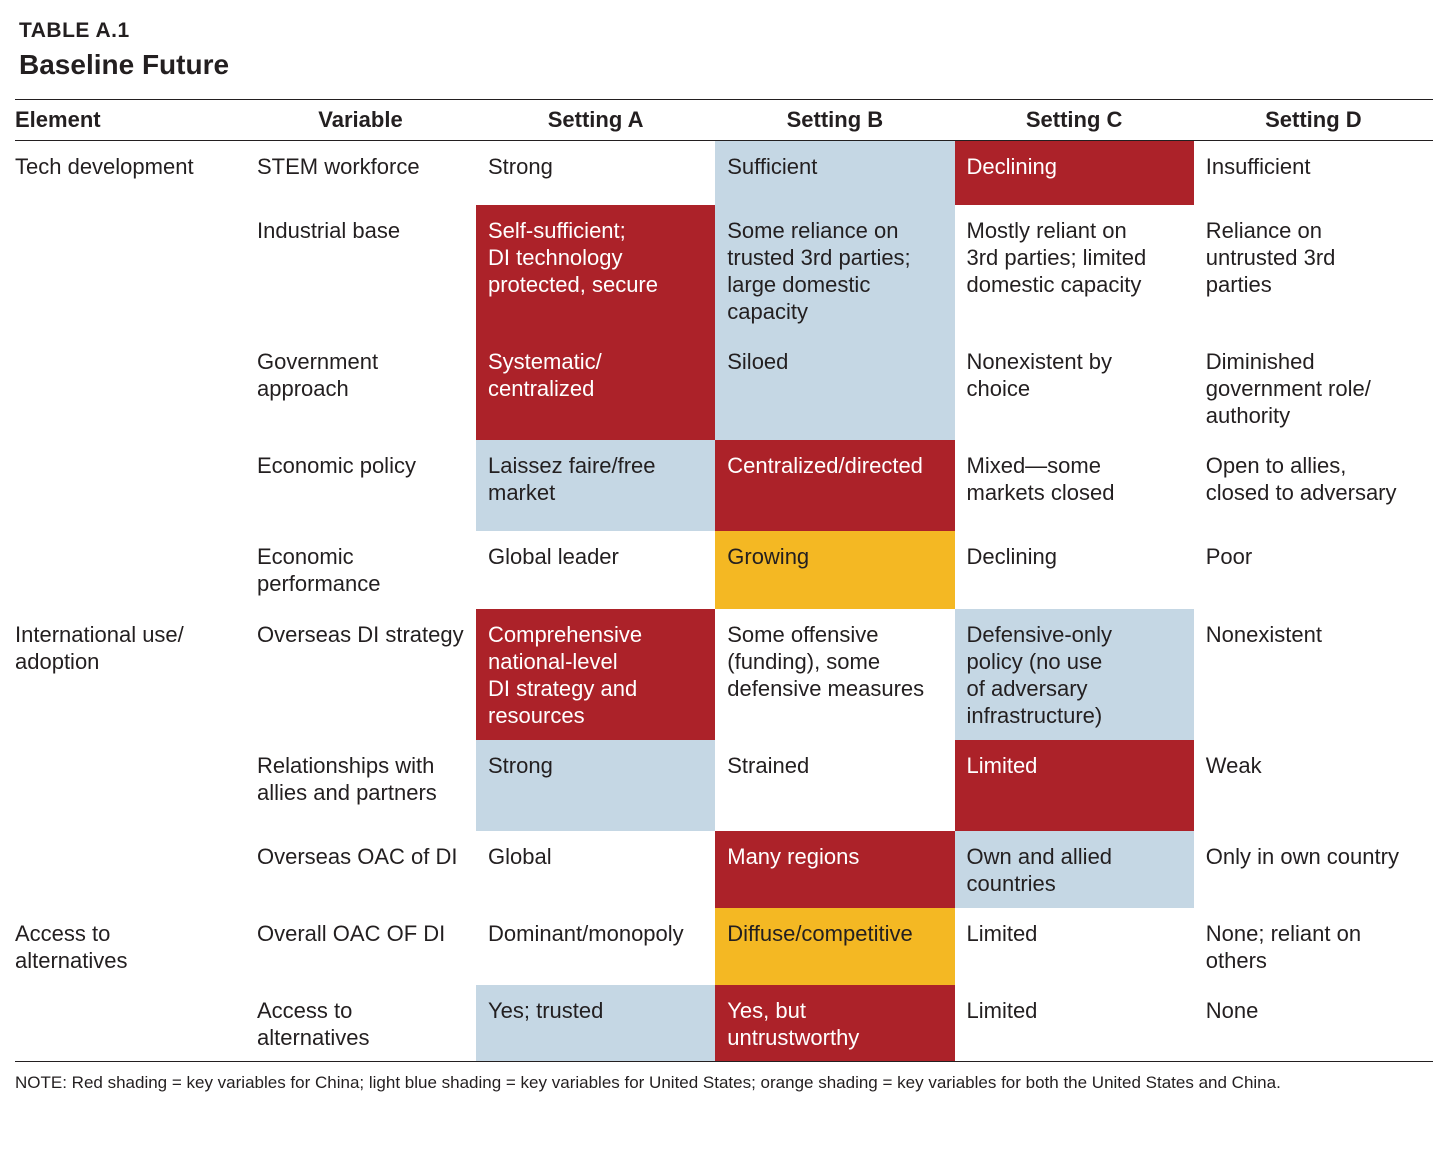  I want to click on setting-a-cell: Laissez faire/free market, so click(596, 485).